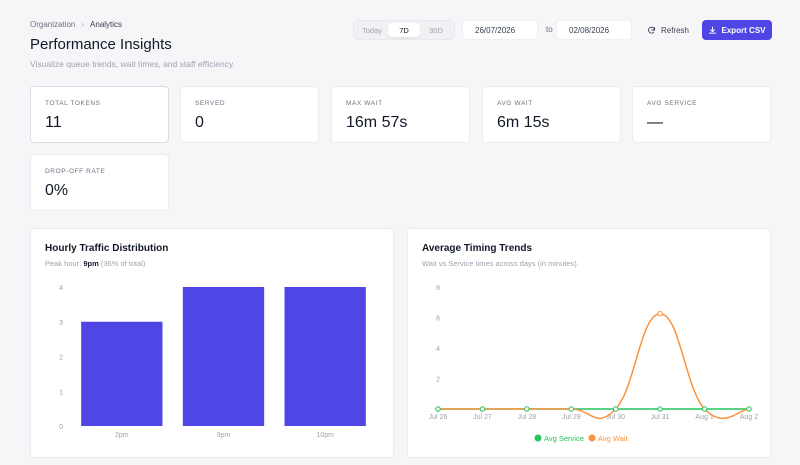 The image size is (800, 465). Describe the element at coordinates (53, 122) in the screenshot. I see `stat-value: 11` at that location.